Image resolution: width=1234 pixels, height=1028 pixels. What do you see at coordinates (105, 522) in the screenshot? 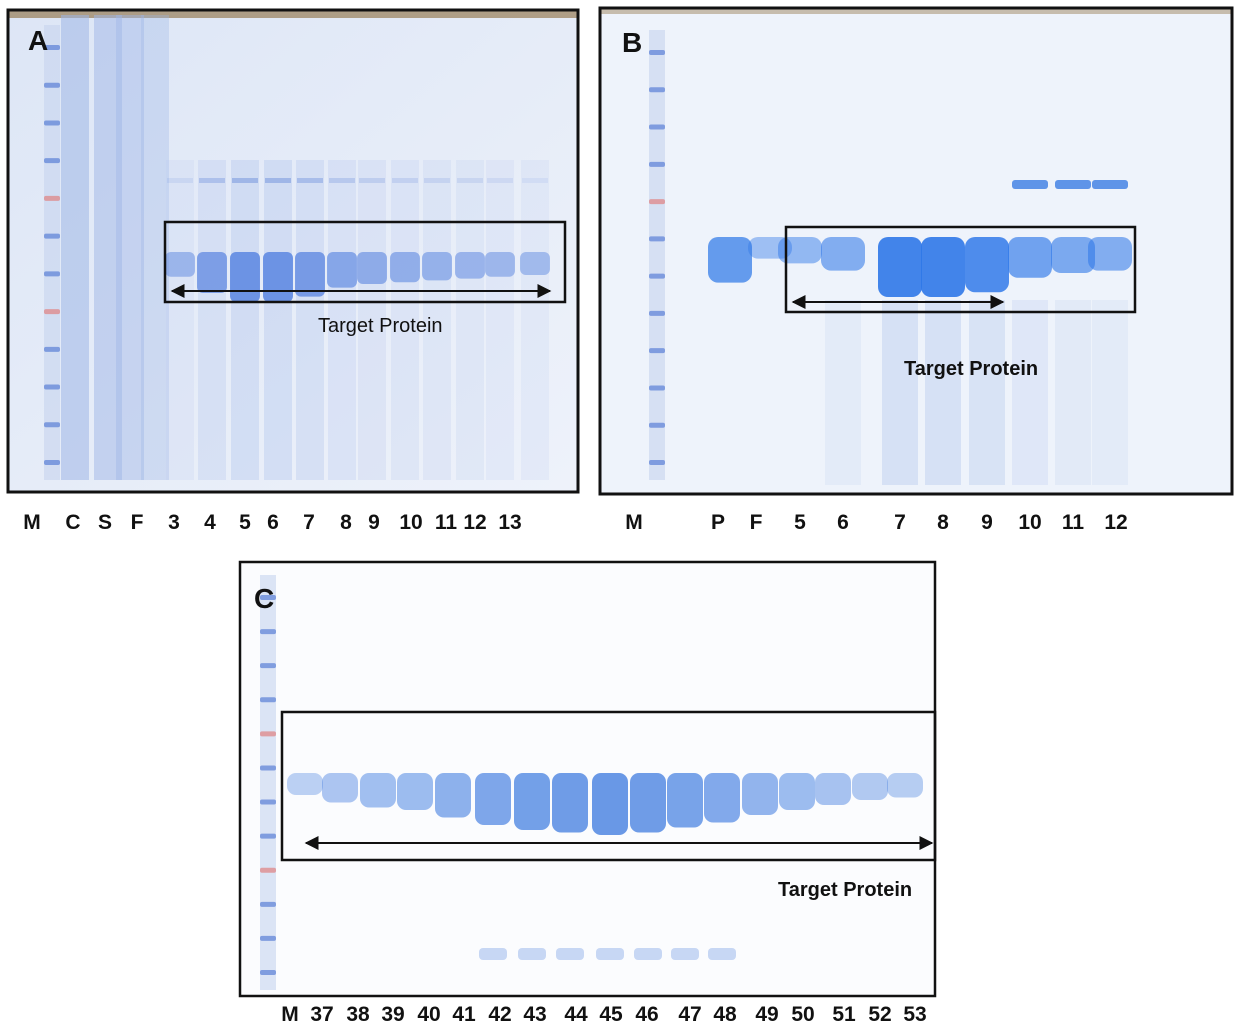
I see `lane-label: S` at bounding box center [105, 522].